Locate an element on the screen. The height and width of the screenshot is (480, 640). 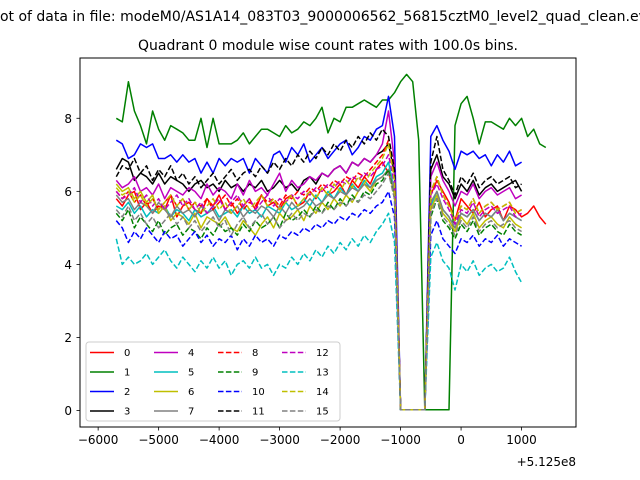
legend-label-7: 7 is located at coordinates (191, 412).